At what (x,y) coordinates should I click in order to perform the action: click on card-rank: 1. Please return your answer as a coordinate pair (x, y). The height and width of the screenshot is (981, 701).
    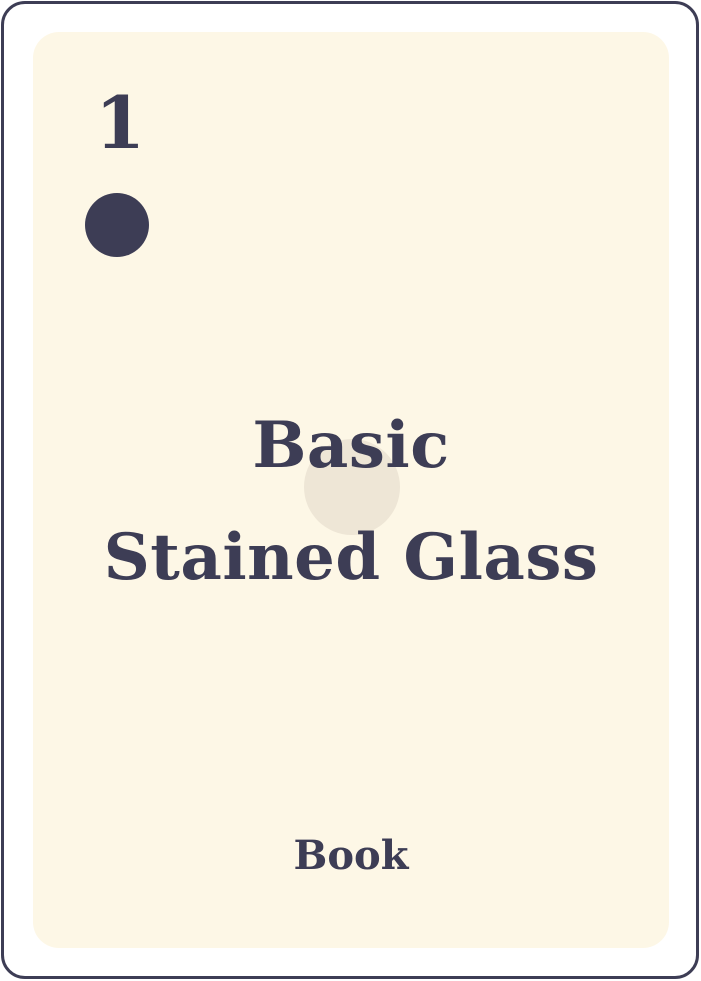
    Looking at the image, I should click on (120, 122).